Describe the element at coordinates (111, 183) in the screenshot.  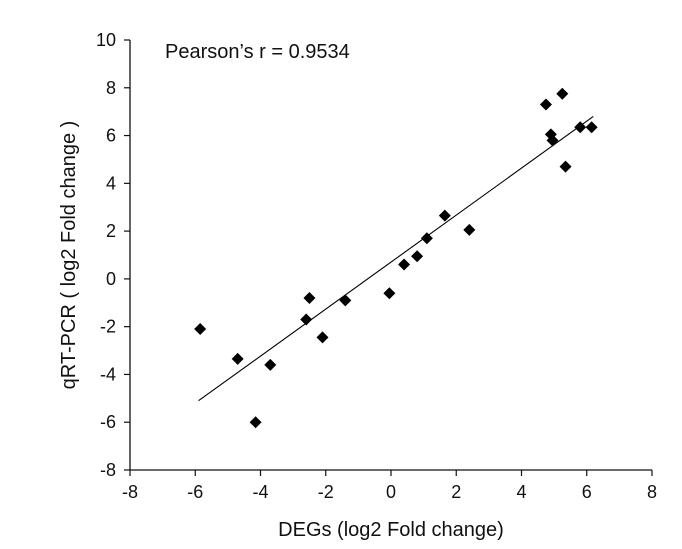
I see `y-tick-label: 4` at that location.